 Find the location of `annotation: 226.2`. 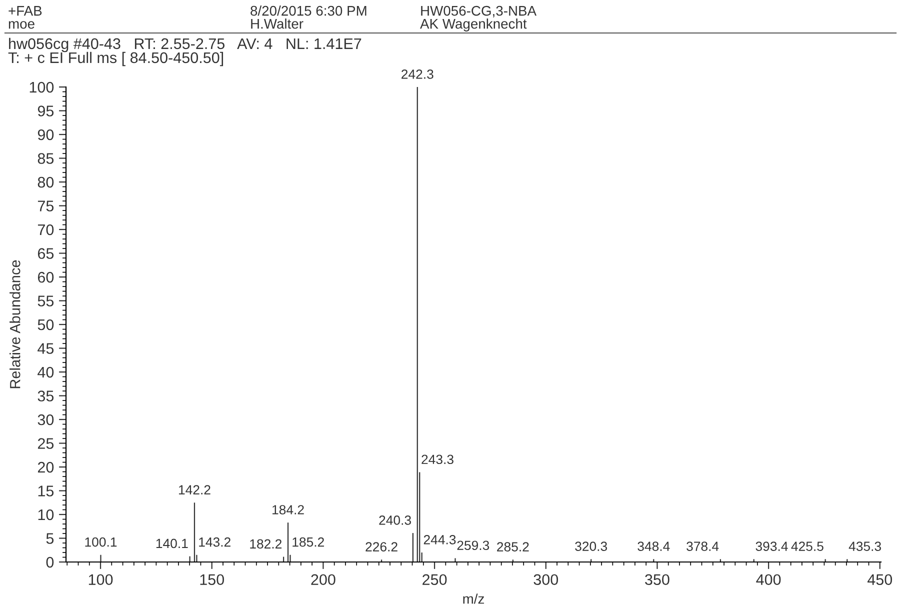

annotation: 226.2 is located at coordinates (382, 547).